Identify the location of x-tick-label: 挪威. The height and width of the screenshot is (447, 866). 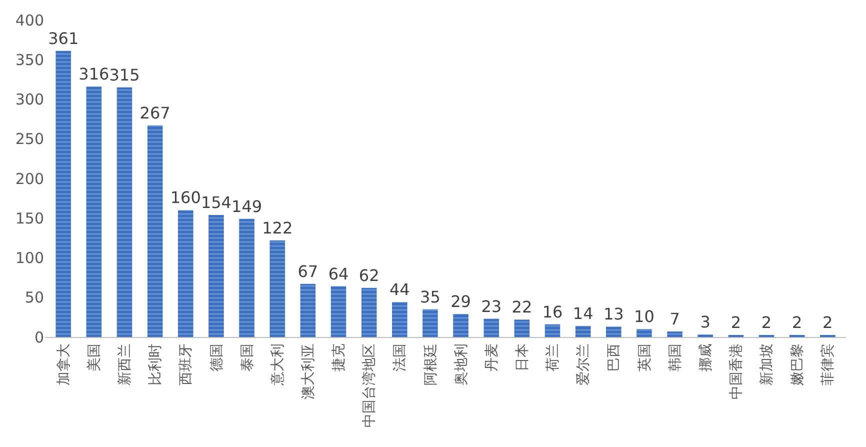
(706, 358).